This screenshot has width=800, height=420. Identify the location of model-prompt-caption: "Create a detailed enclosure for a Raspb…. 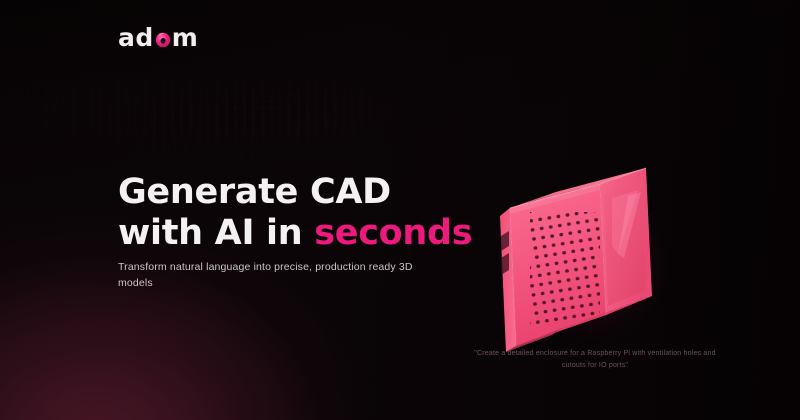
(595, 359).